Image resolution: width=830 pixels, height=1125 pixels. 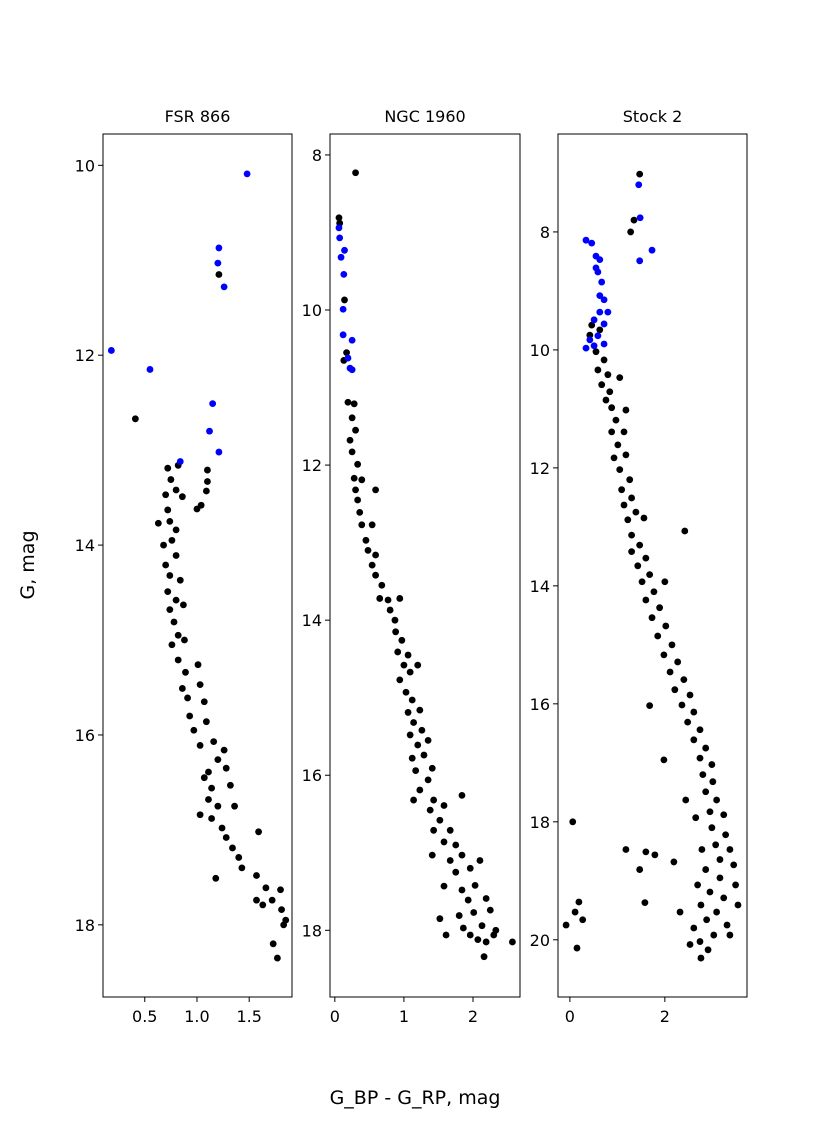 I want to click on x-tick-label: 2, so click(x=473, y=1016).